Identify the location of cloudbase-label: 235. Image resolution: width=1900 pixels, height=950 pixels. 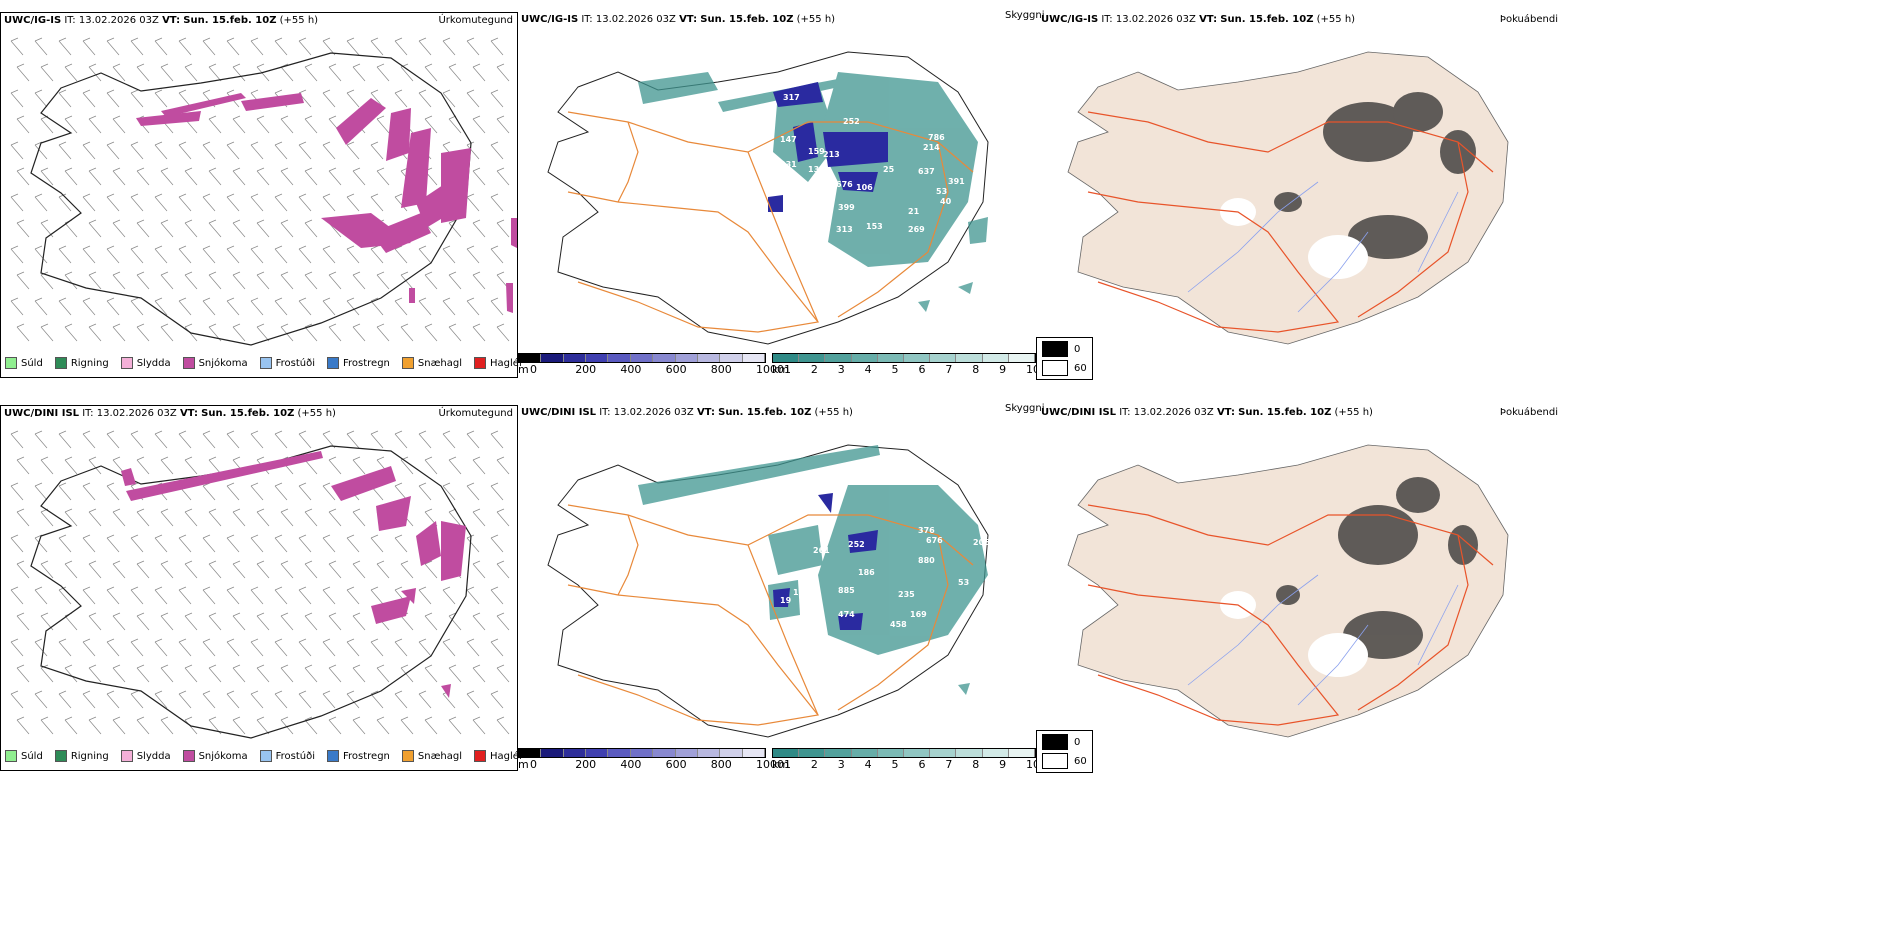
(906, 594).